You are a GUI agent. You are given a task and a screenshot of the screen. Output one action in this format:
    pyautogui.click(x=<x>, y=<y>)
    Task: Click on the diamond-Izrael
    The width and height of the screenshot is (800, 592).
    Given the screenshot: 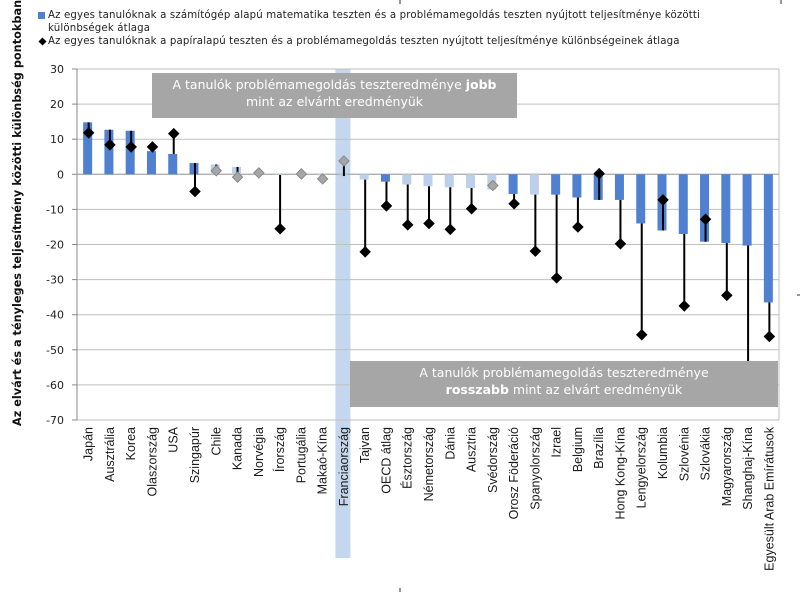 What is the action you would take?
    pyautogui.click(x=556, y=278)
    